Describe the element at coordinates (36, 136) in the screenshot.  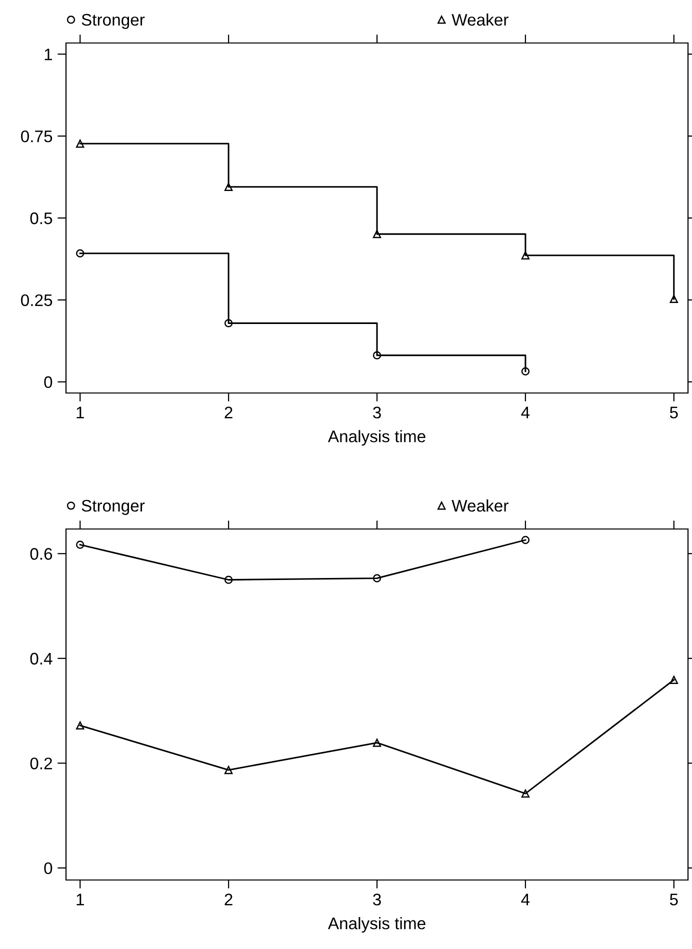
I see `y-tick-label: 0.75` at that location.